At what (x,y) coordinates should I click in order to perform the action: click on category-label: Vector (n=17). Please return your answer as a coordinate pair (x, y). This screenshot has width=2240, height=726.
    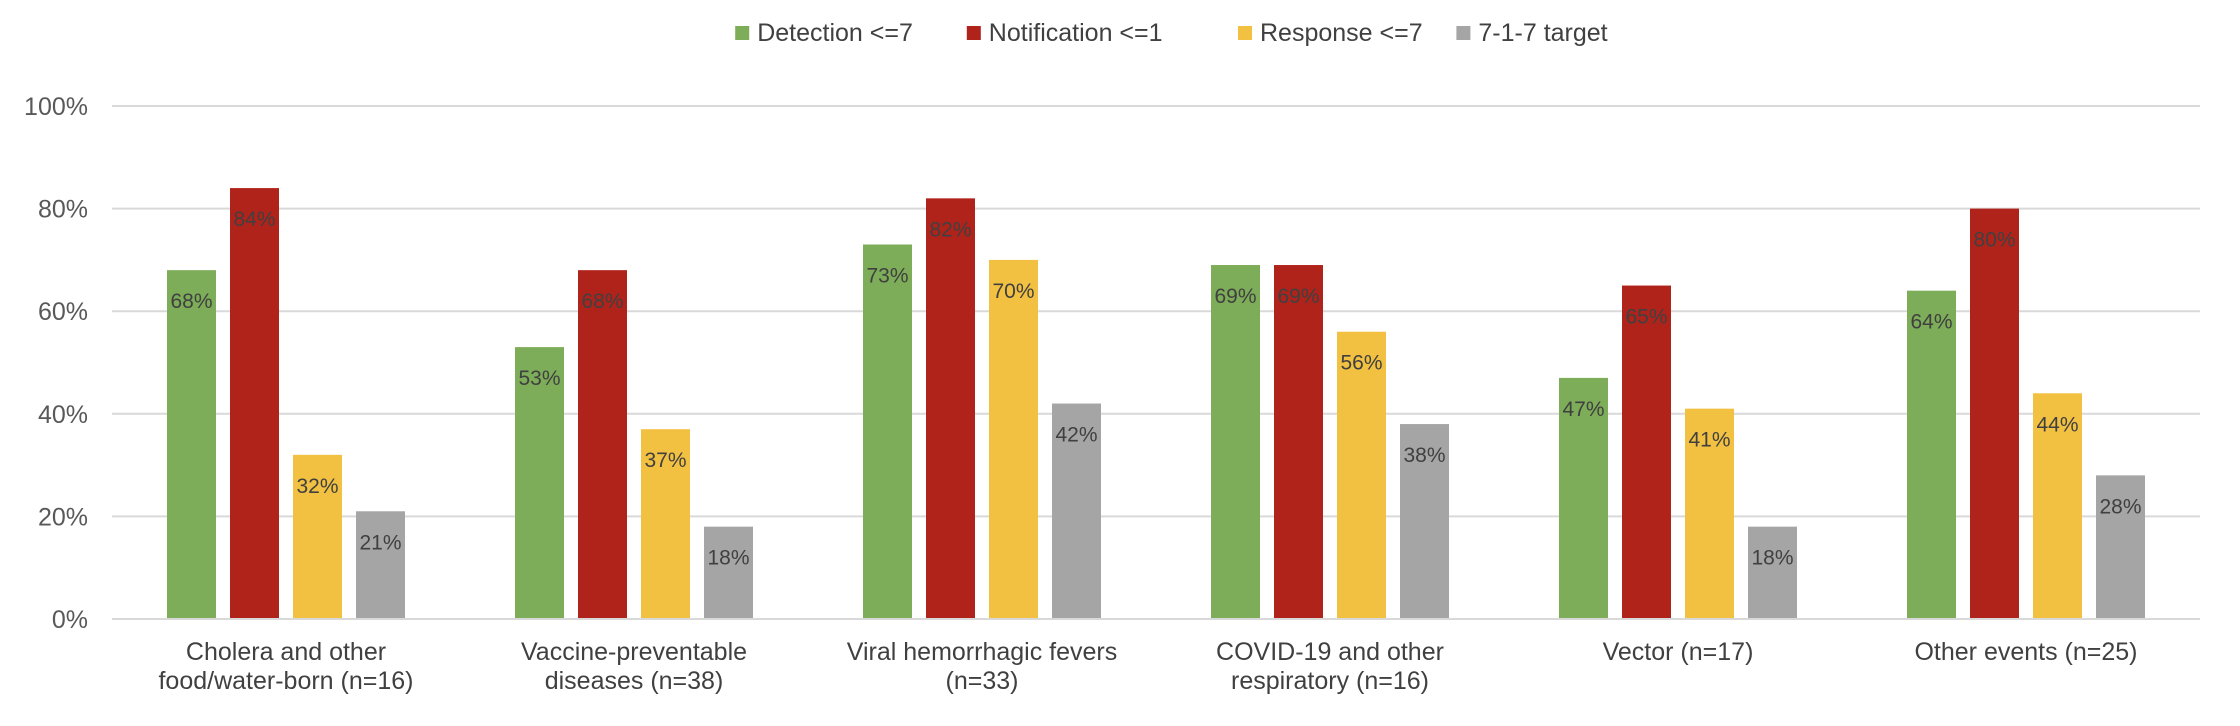
    Looking at the image, I should click on (1678, 652).